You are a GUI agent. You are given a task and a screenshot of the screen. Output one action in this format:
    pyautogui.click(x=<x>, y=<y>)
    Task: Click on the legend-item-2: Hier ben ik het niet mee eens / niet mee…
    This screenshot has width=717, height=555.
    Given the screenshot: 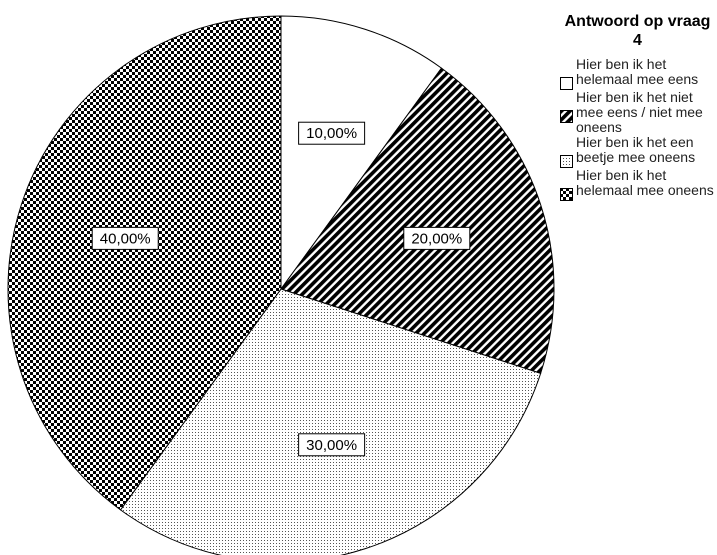 What is the action you would take?
    pyautogui.click(x=637, y=112)
    